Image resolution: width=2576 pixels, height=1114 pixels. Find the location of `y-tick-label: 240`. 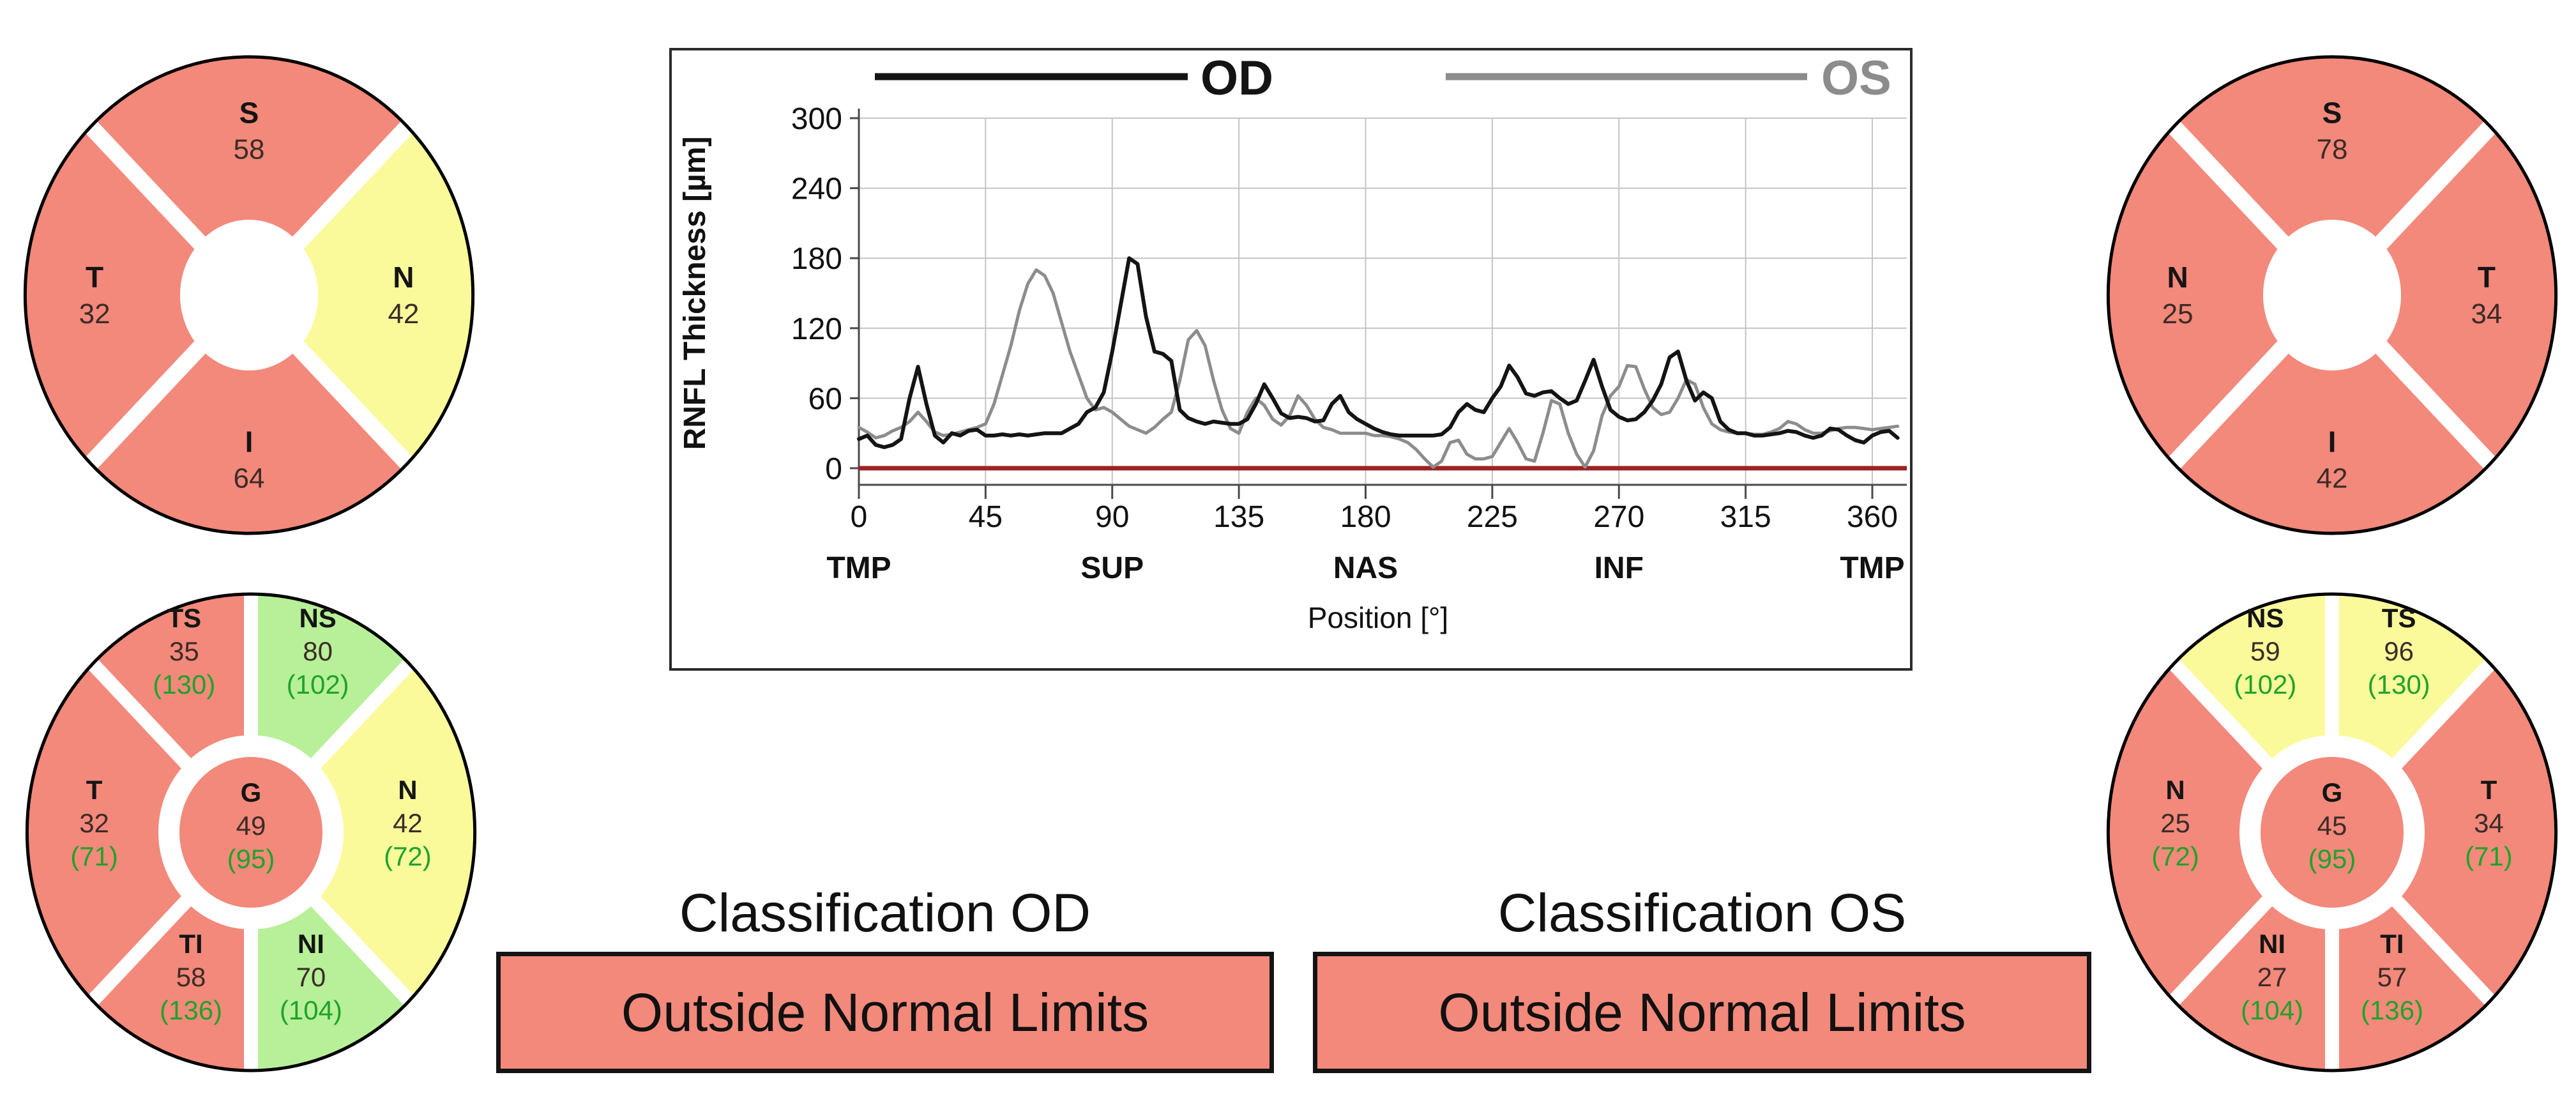

y-tick-label: 240 is located at coordinates (817, 189).